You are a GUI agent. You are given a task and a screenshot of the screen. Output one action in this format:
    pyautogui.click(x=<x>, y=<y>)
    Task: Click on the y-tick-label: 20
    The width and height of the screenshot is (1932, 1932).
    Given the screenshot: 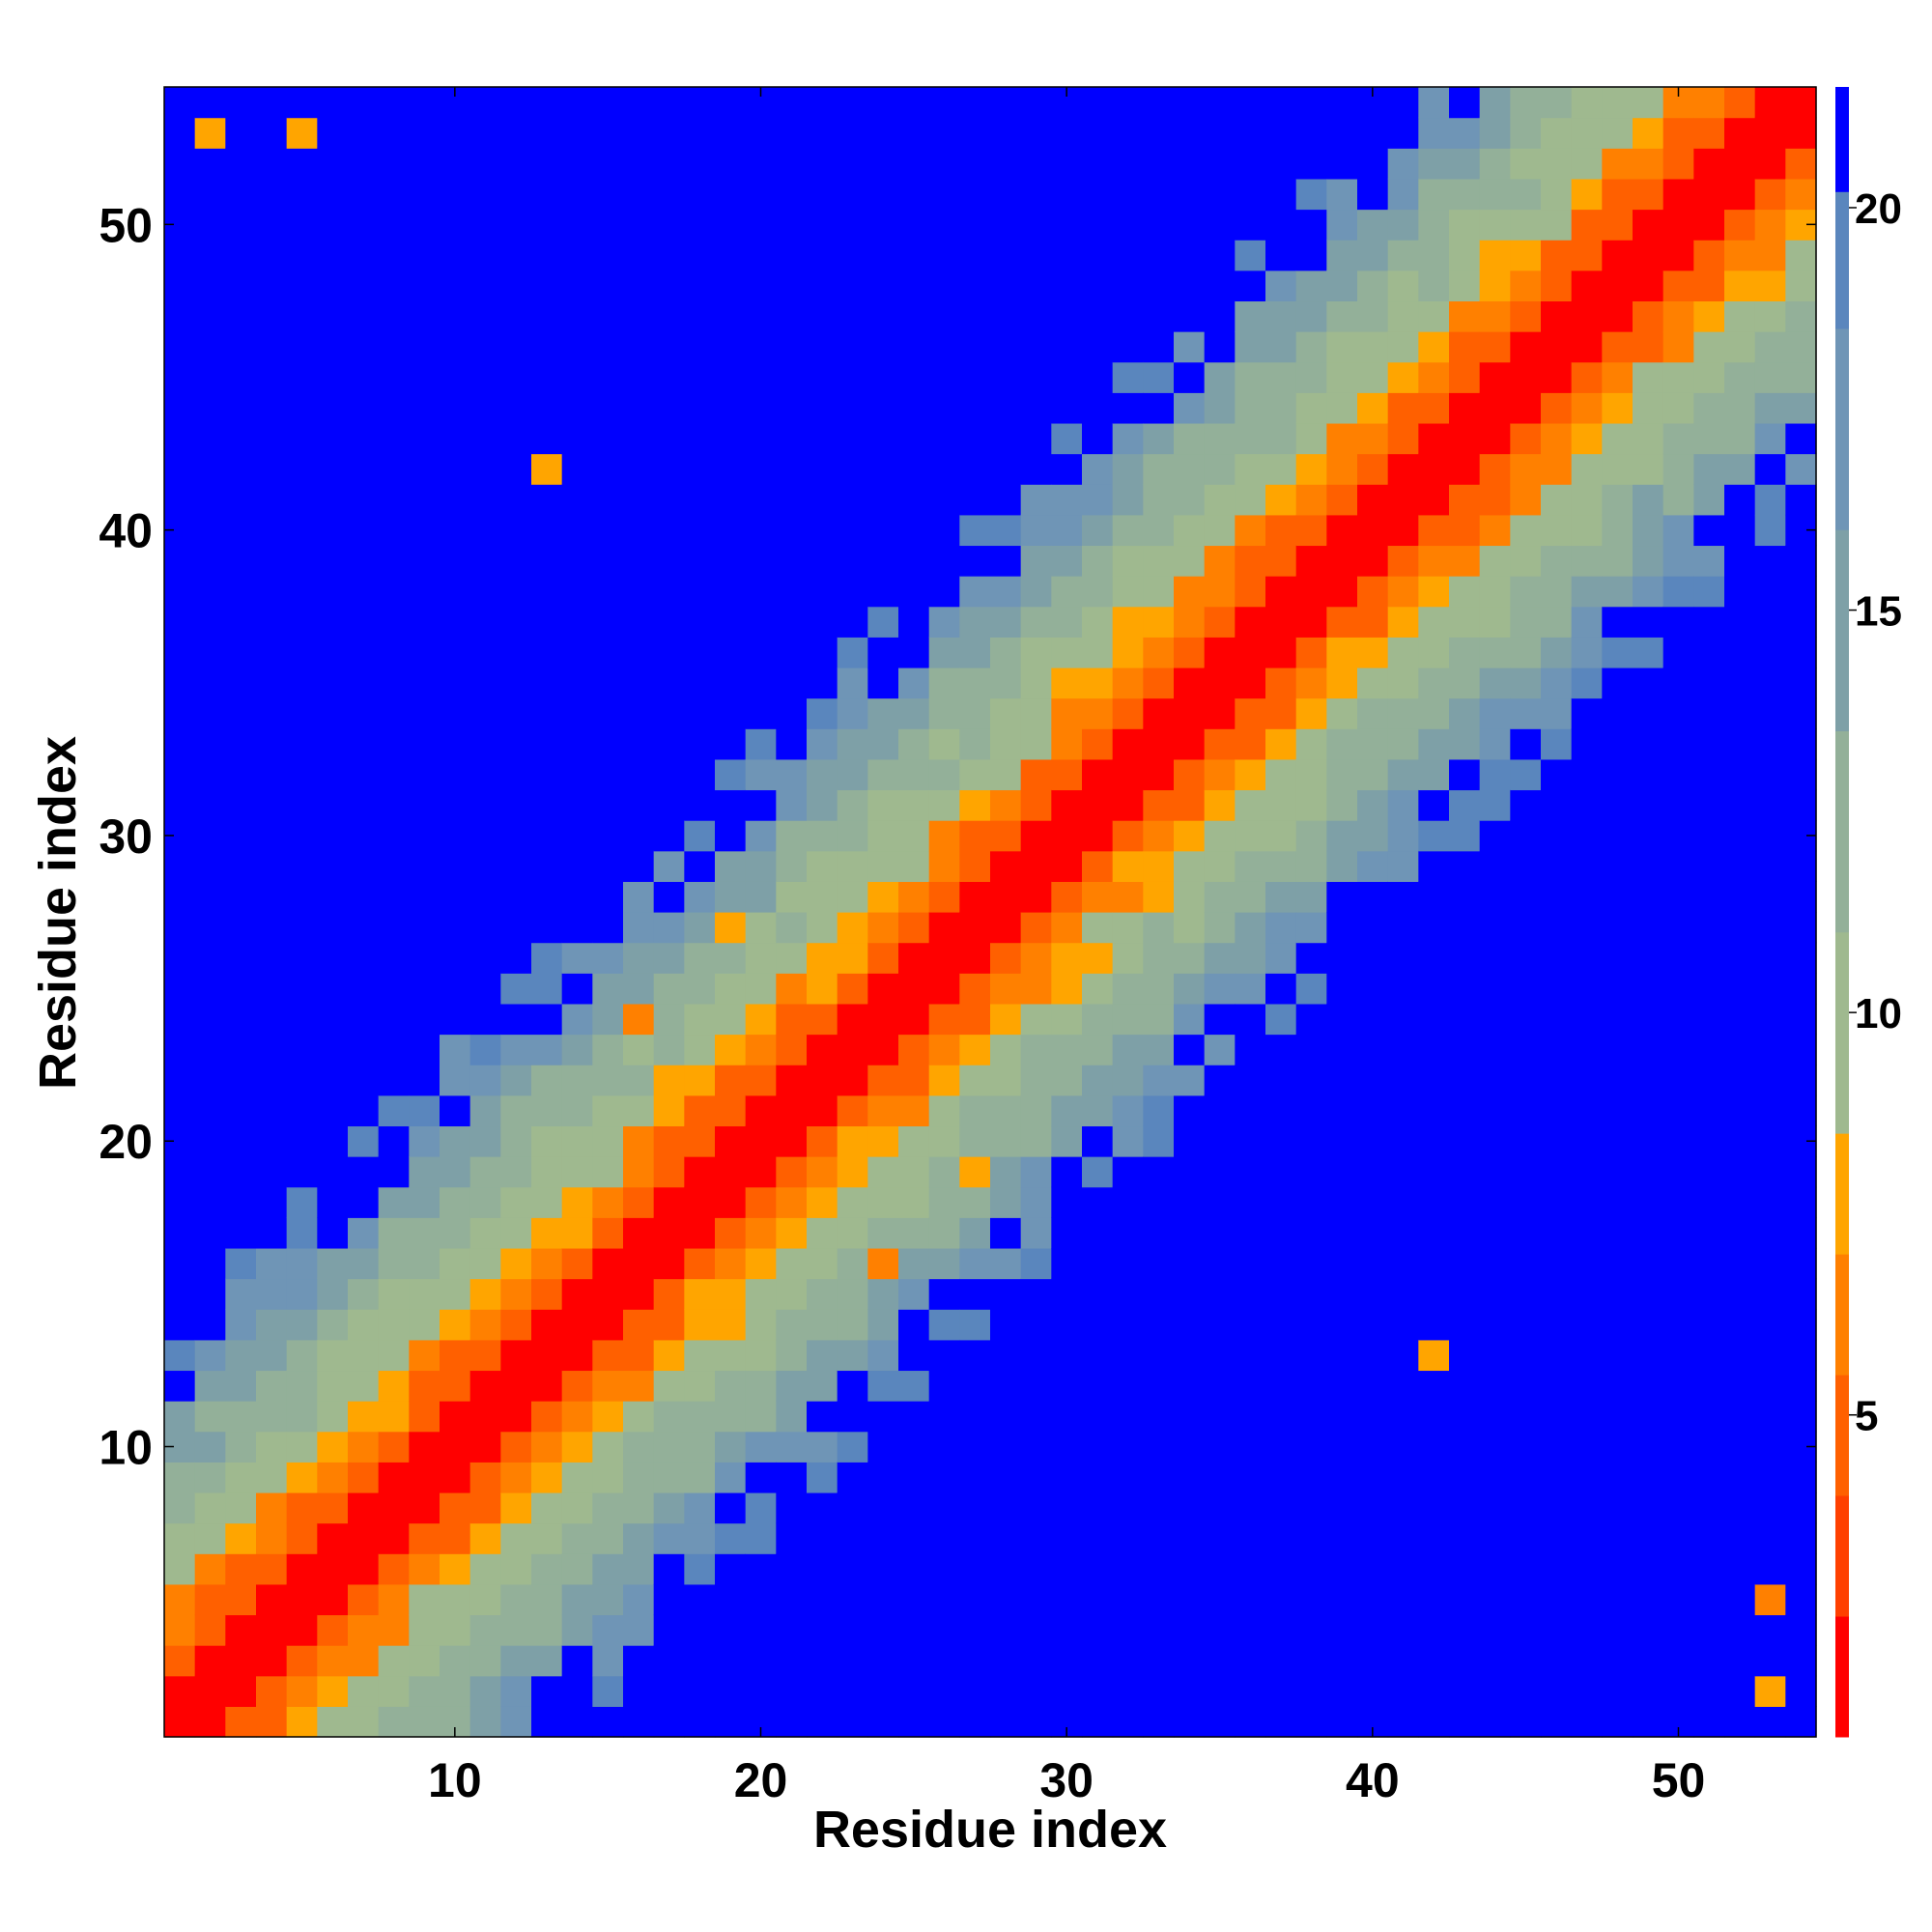 What is the action you would take?
    pyautogui.click(x=126, y=1142)
    